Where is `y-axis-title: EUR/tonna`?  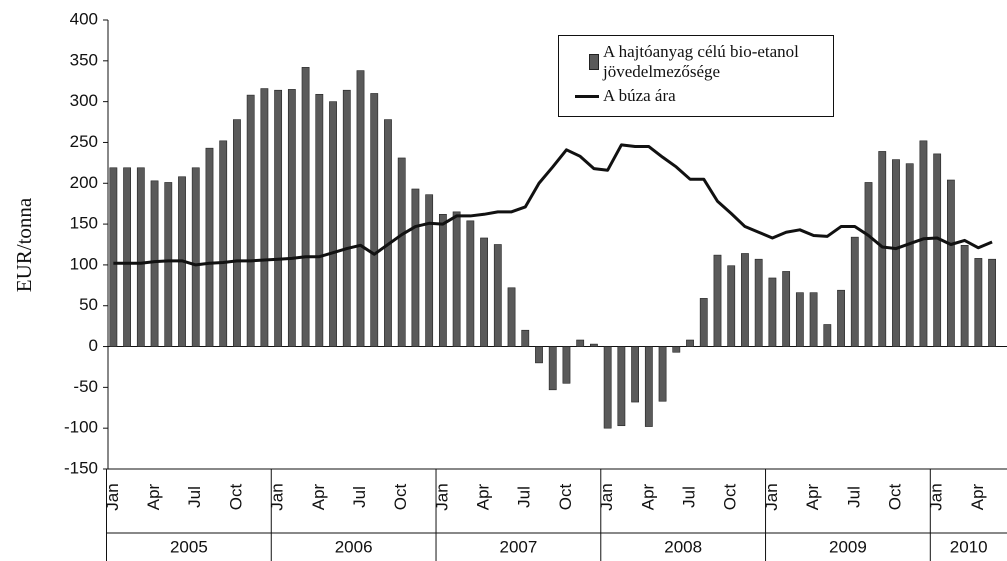 y-axis-title: EUR/tonna is located at coordinates (24, 244).